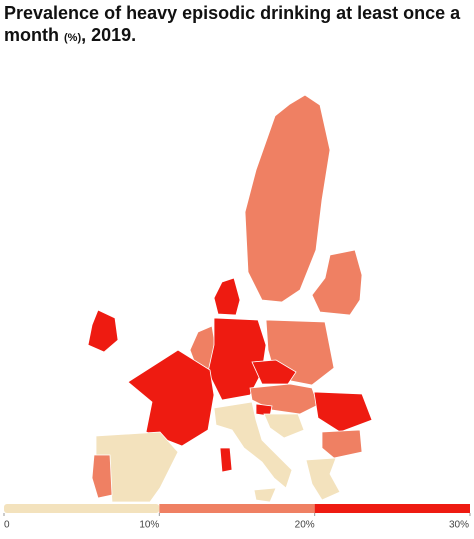 This screenshot has height=539, width=474. Describe the element at coordinates (342, 444) in the screenshot. I see `bulgaria` at that location.